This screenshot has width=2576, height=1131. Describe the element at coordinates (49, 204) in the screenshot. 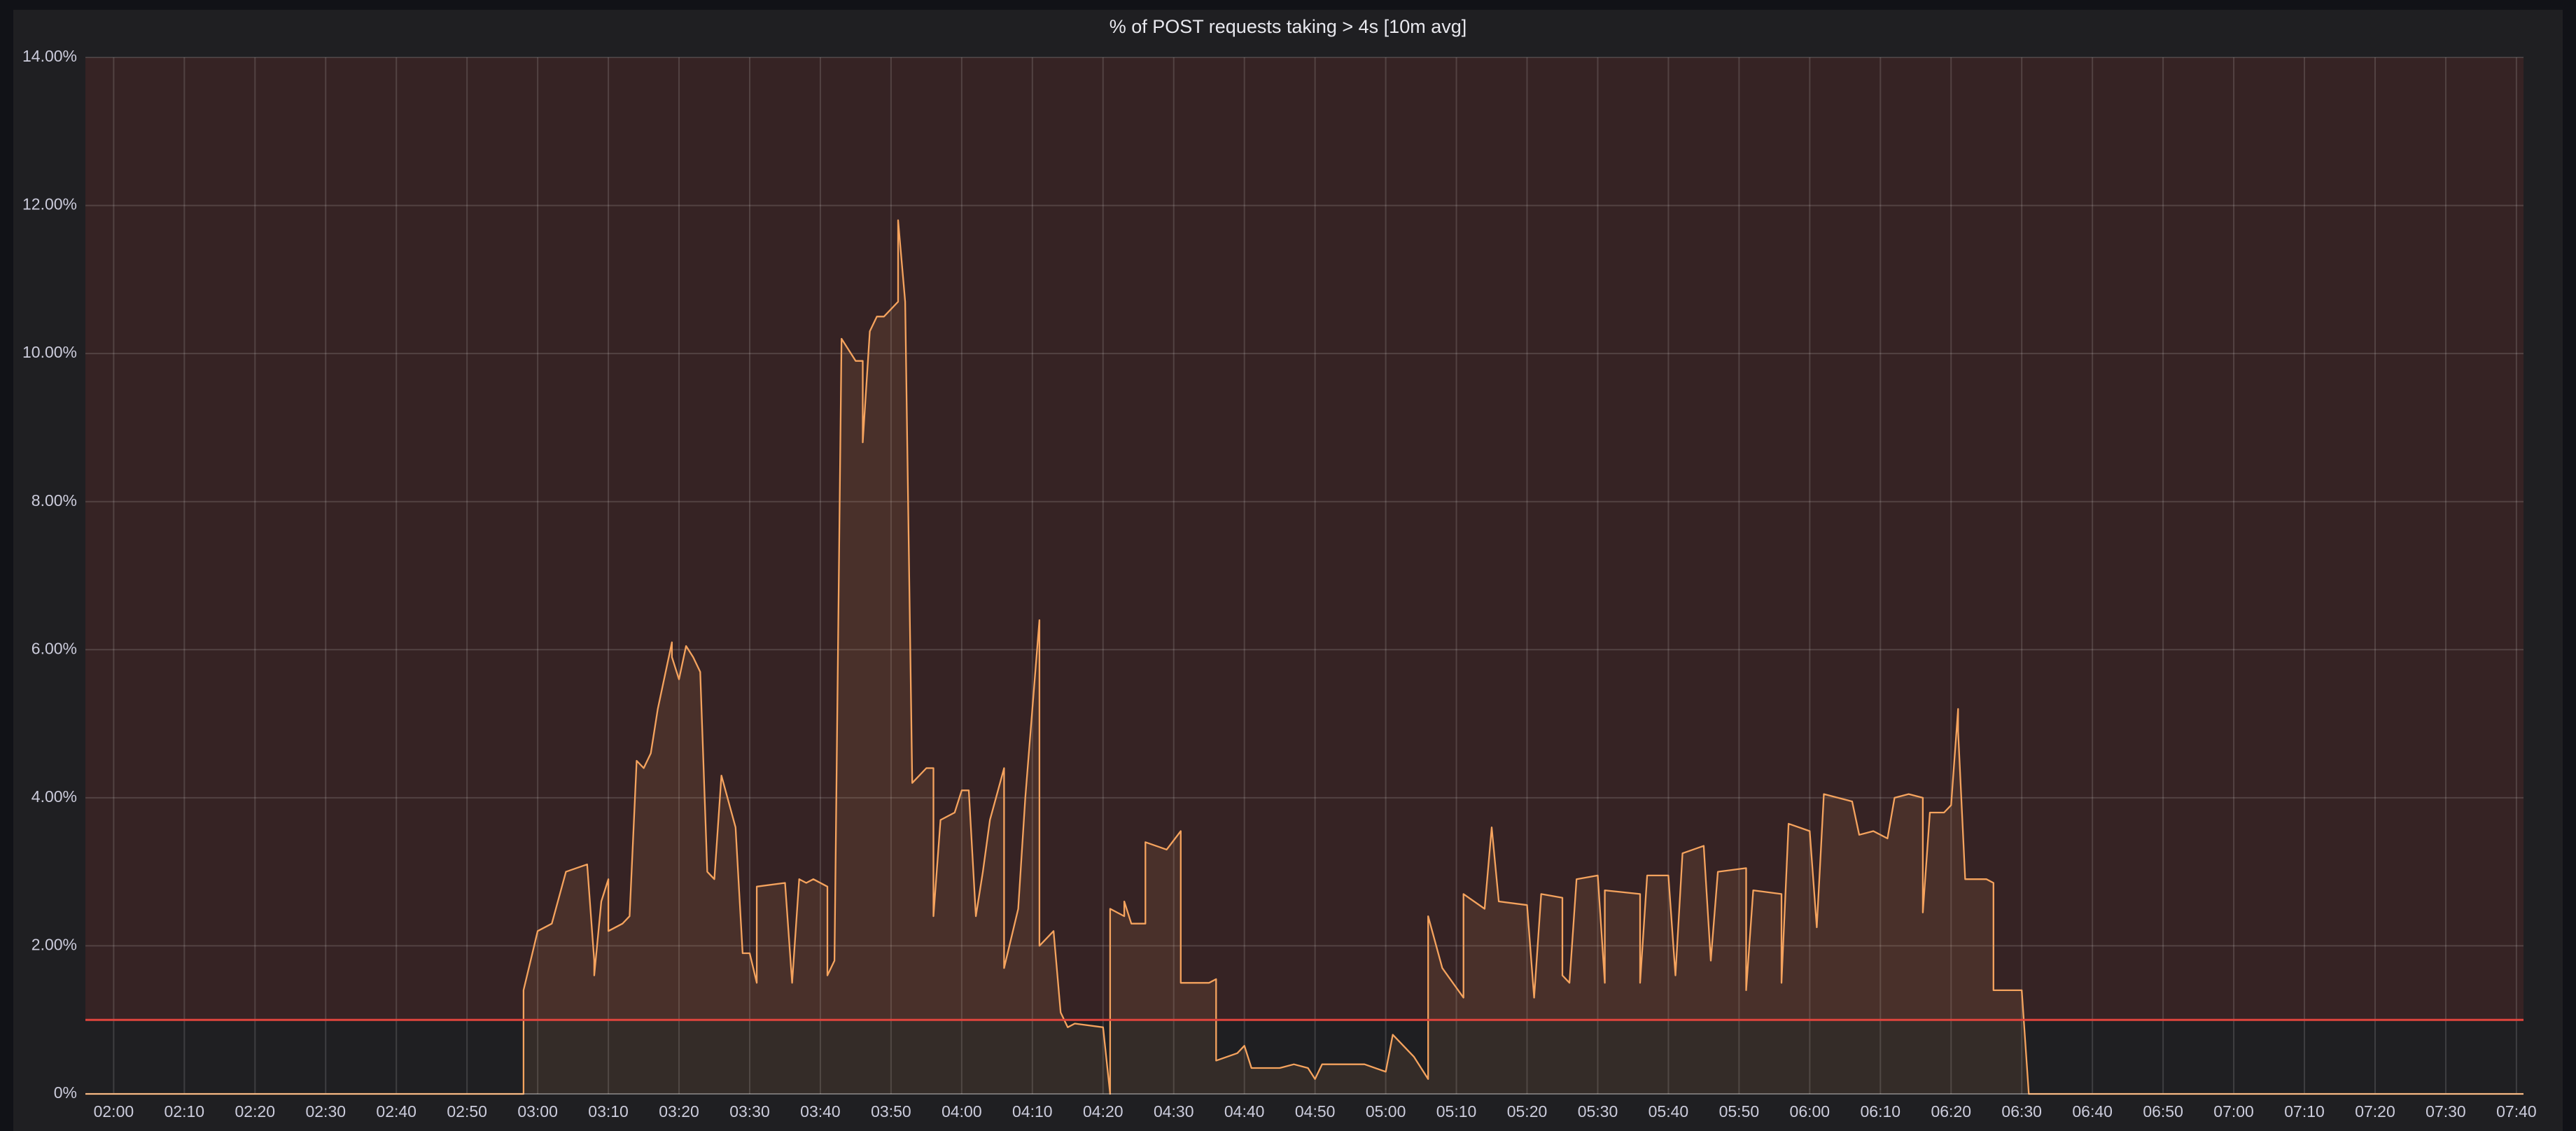

I see `y-tick-label: 12.00%` at that location.